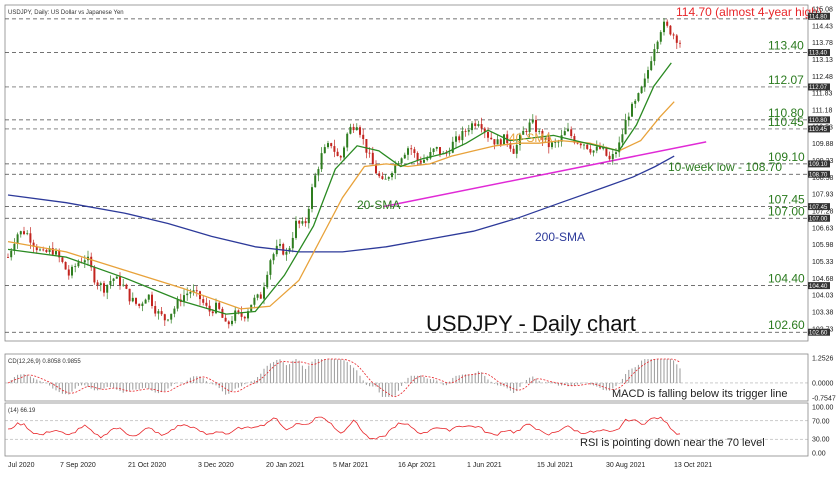  Describe the element at coordinates (822, 10) in the screenshot. I see `price-tick-label: 115.08` at that location.